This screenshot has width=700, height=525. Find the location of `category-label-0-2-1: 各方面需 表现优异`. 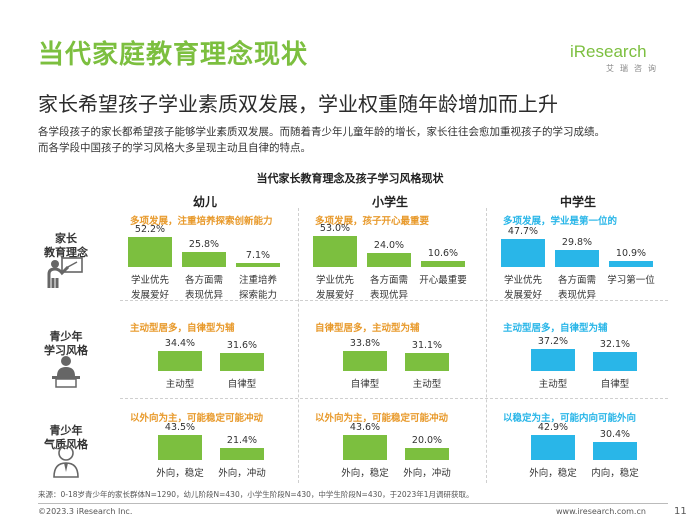

category-label-0-2-1: 各方面需 表现优异 is located at coordinates (577, 288).